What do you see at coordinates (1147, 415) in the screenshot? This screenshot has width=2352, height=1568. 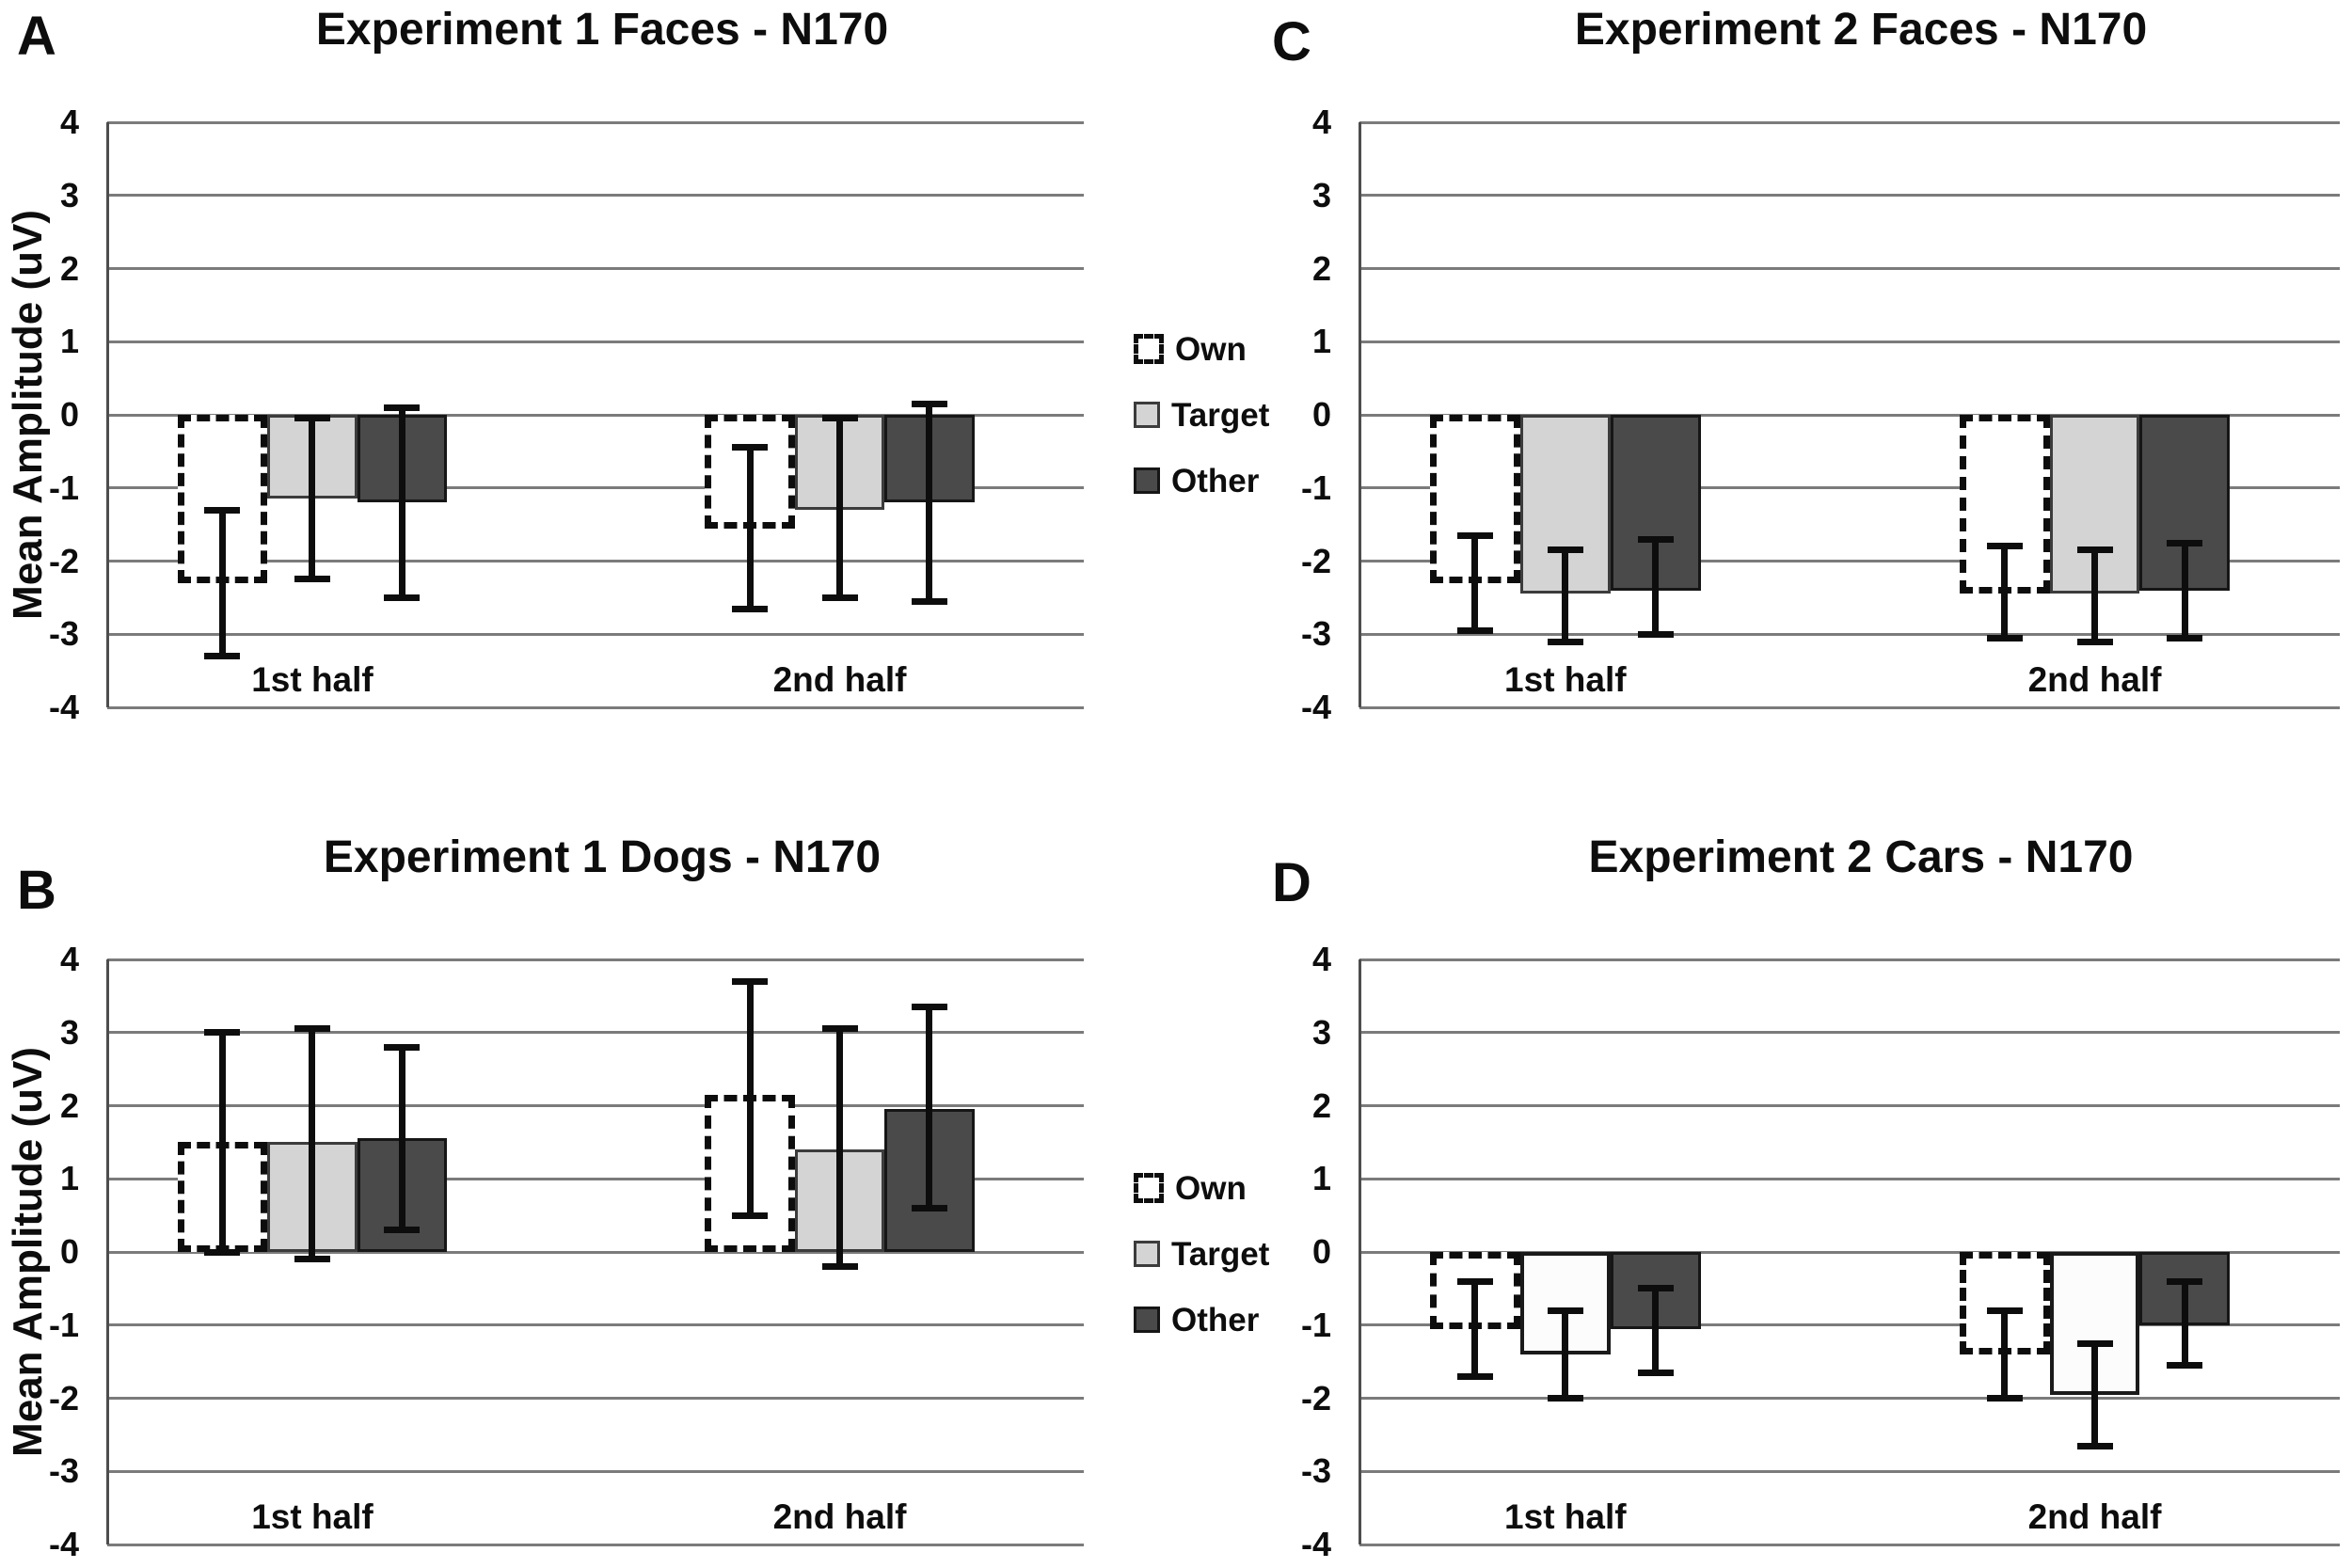 I see `target-lightgray-swatch-icon` at bounding box center [1147, 415].